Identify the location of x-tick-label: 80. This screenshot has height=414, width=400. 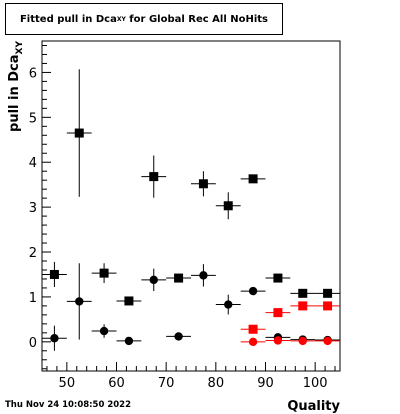
(216, 383).